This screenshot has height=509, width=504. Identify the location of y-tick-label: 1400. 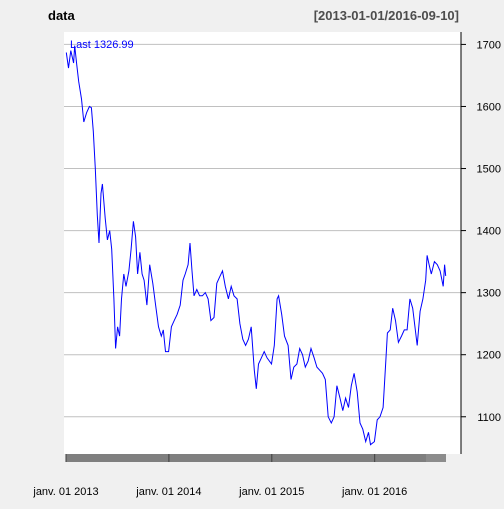
(489, 232).